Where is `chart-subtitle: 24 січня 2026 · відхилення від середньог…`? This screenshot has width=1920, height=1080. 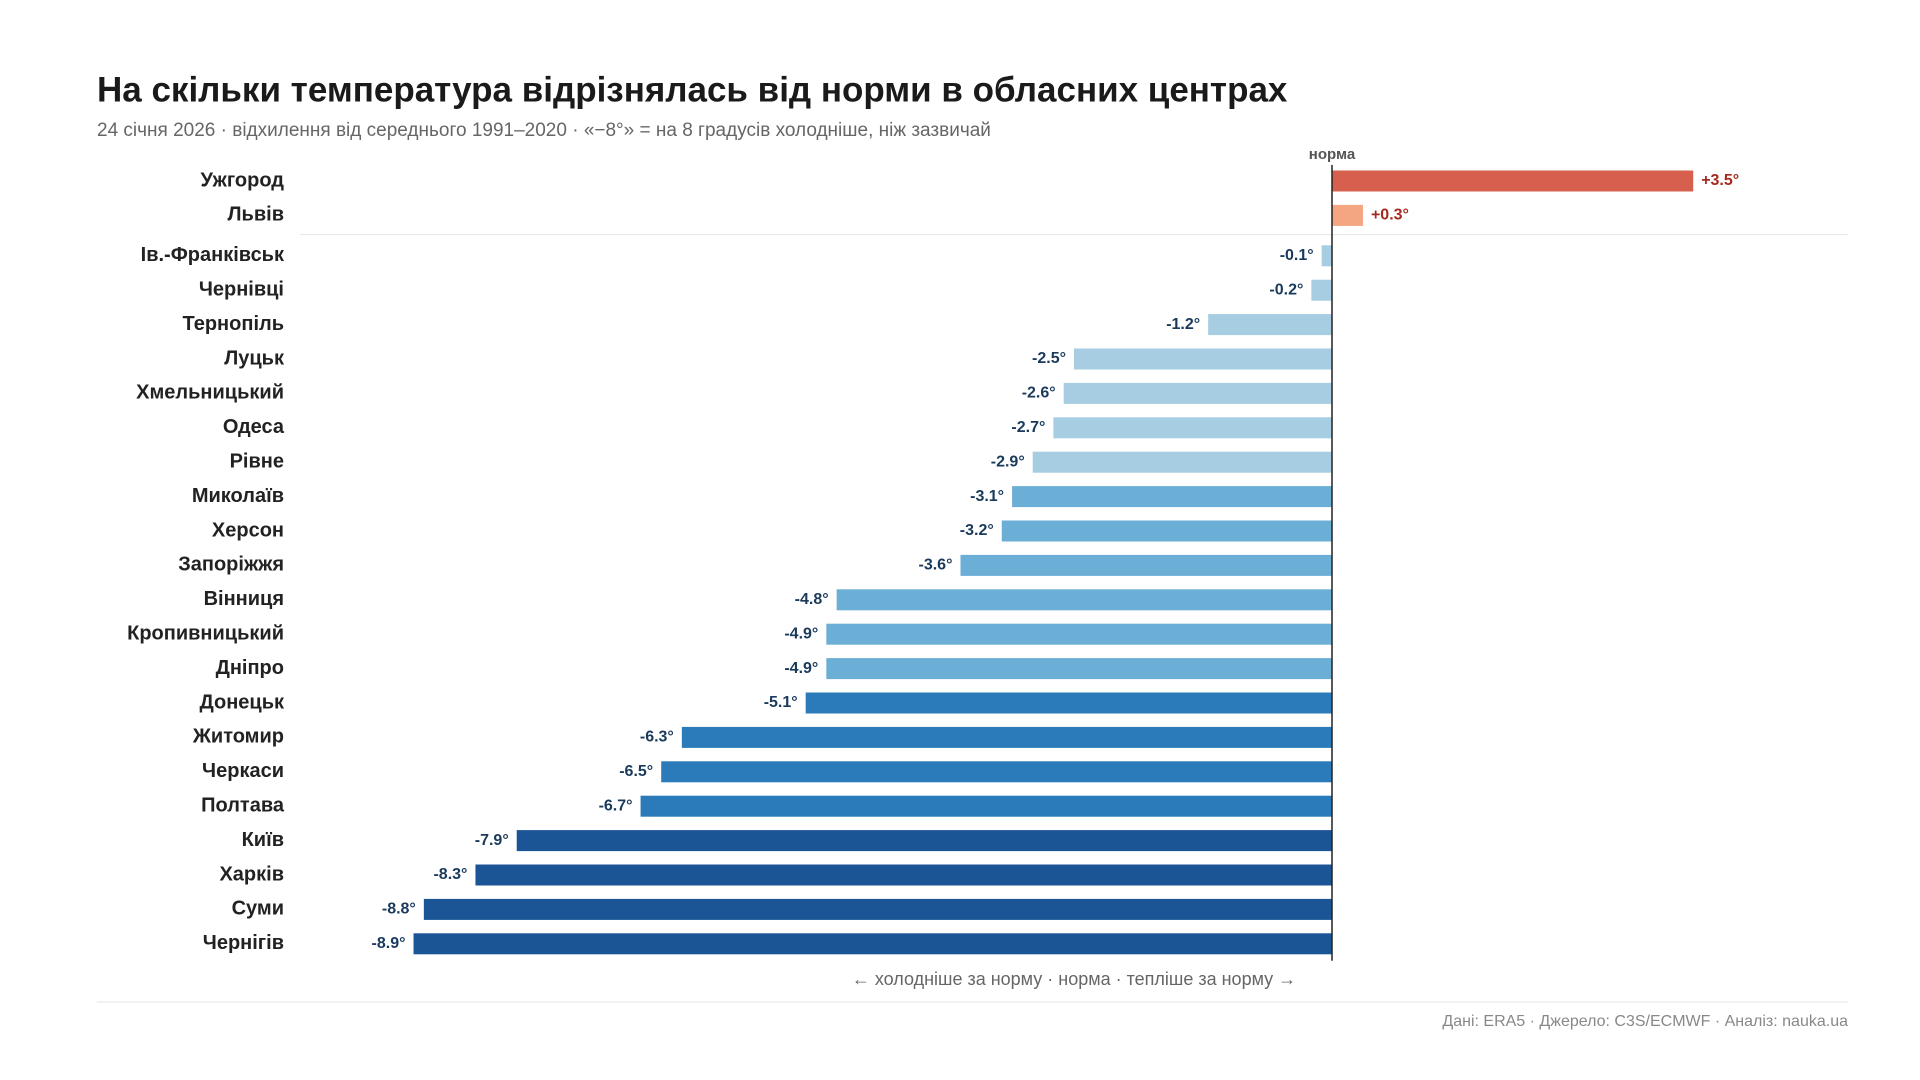 chart-subtitle: 24 січня 2026 · відхилення від середньог… is located at coordinates (544, 130).